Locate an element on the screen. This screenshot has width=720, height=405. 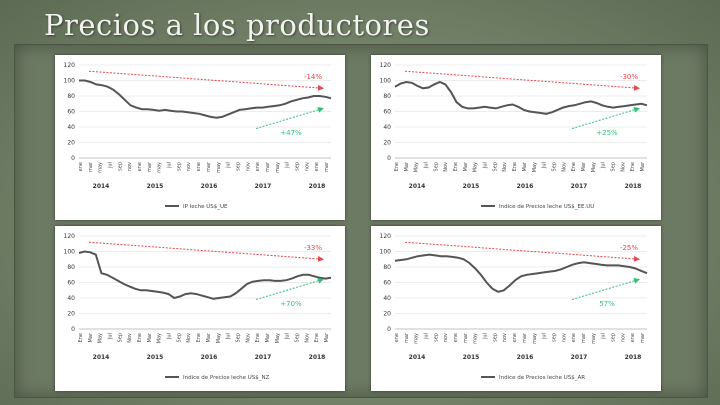
y-tick-label: 0 is located at coordinates (389, 158).